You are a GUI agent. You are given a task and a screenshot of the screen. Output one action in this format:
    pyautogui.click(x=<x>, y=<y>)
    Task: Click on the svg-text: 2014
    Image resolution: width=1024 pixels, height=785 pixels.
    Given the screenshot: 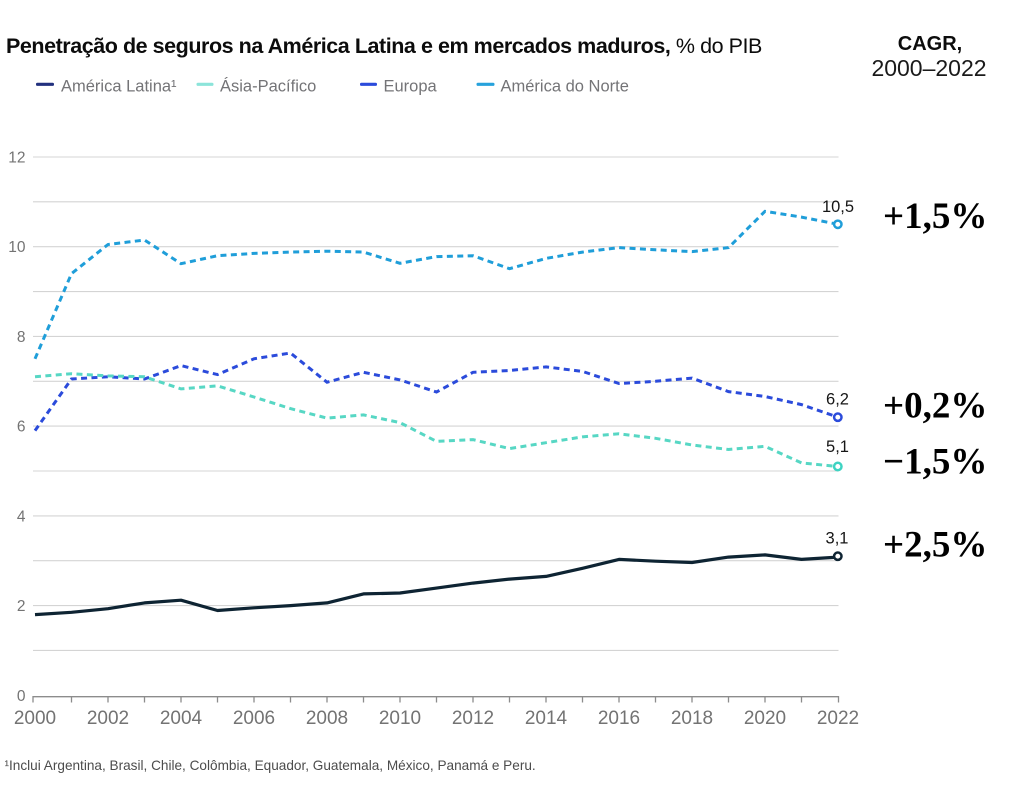 What is the action you would take?
    pyautogui.click(x=546, y=718)
    